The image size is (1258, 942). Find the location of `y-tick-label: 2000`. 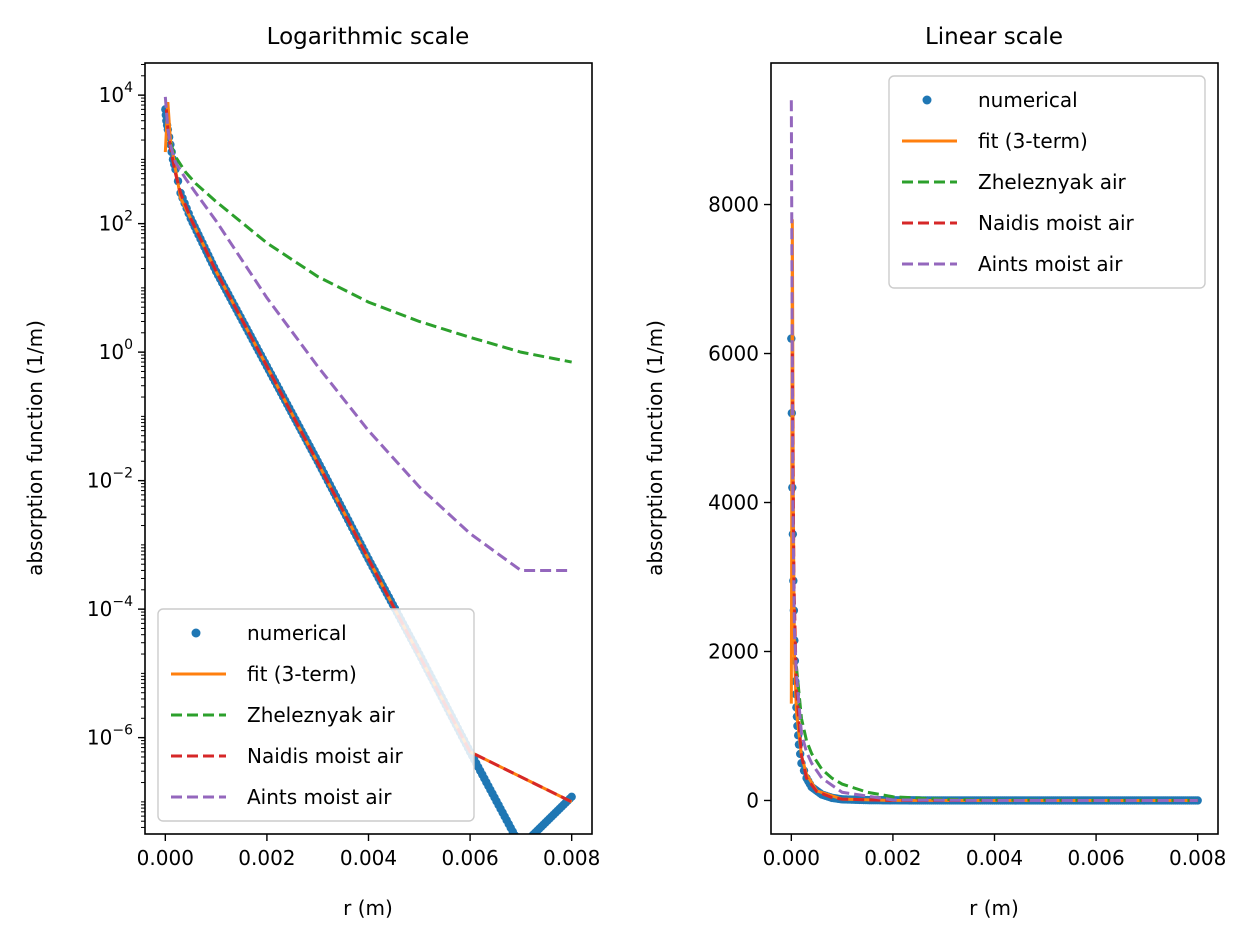

y-tick-label: 2000 is located at coordinates (733, 651).